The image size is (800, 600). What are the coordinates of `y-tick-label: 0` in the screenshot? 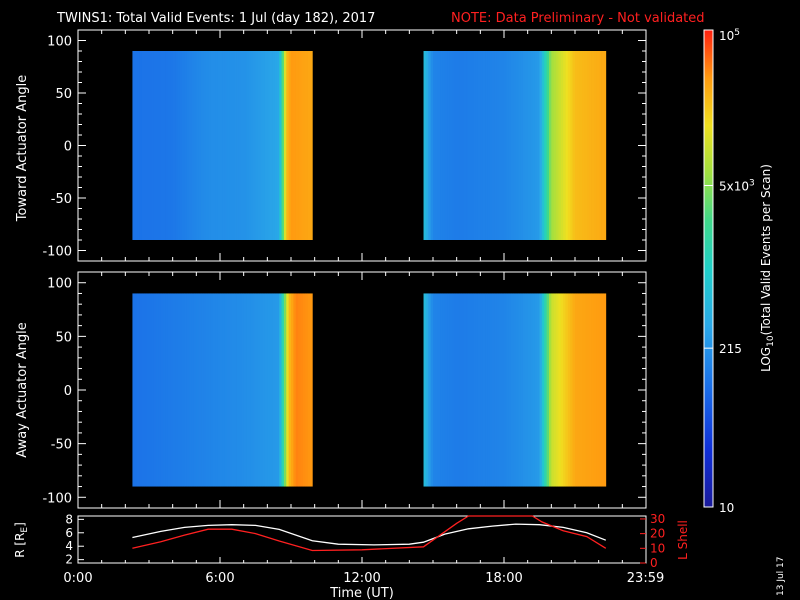 It's located at (68, 147).